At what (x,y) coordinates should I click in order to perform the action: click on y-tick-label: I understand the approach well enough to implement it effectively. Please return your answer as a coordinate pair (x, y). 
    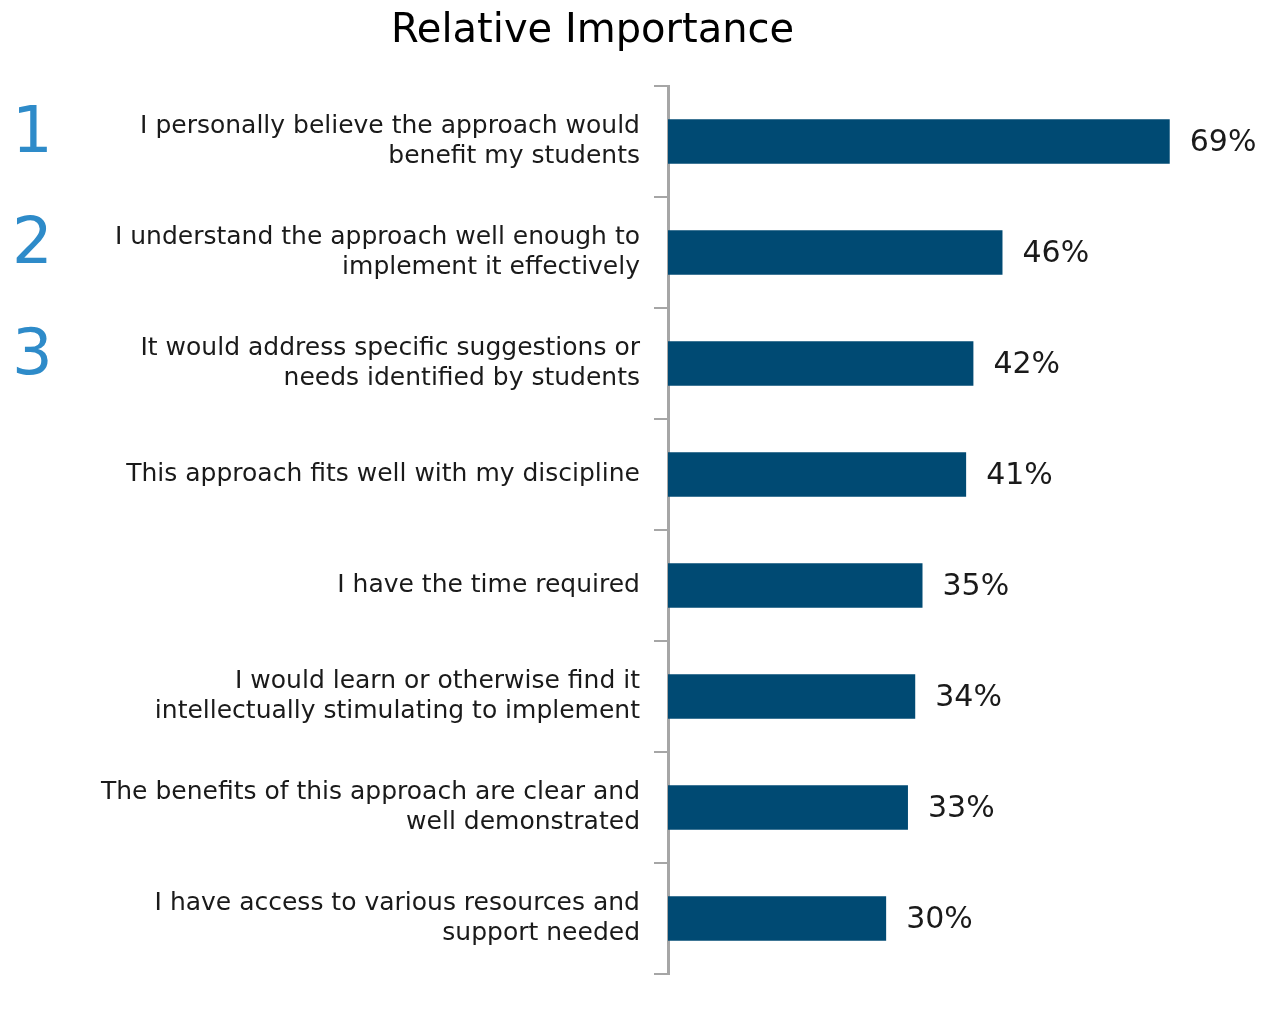
    Looking at the image, I should click on (377, 250).